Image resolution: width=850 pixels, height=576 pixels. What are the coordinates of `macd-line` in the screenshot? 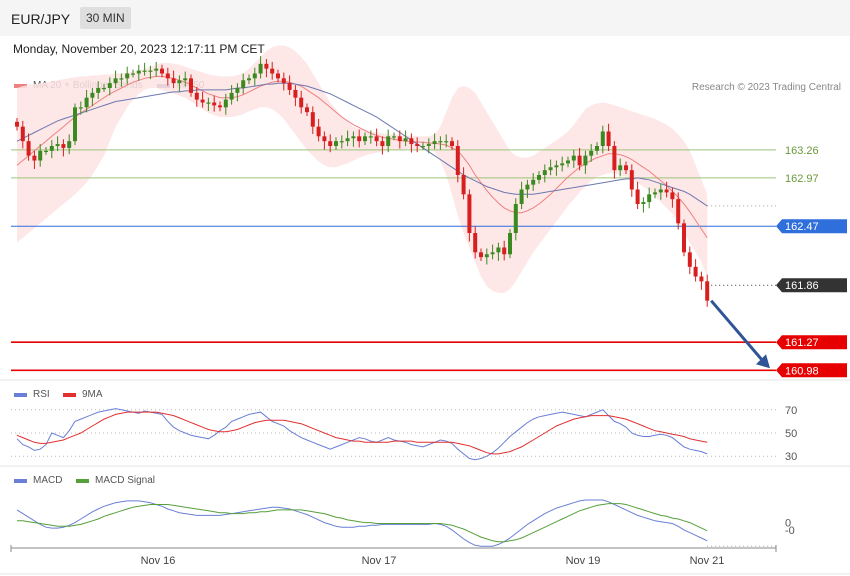 It's located at (362, 523).